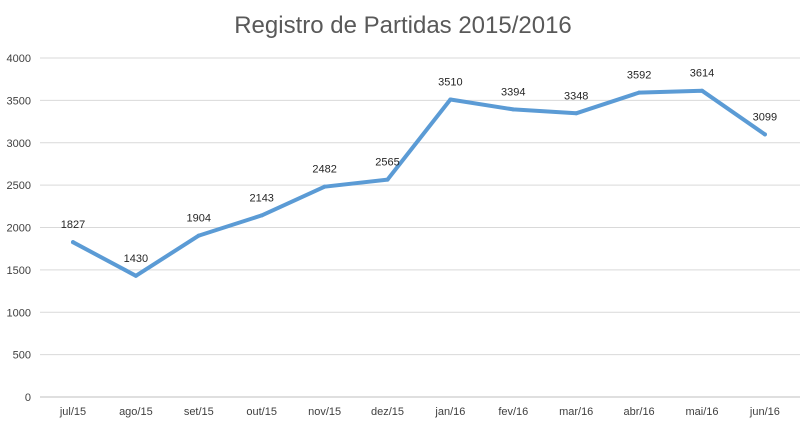 The image size is (800, 426). What do you see at coordinates (450, 83) in the screenshot?
I see `data-label: 3510` at bounding box center [450, 83].